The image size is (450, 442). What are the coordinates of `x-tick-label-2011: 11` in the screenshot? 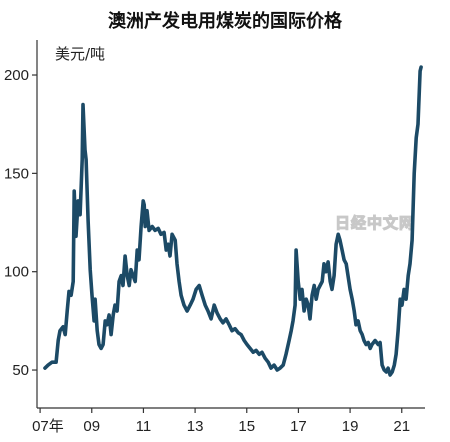 It's located at (144, 426).